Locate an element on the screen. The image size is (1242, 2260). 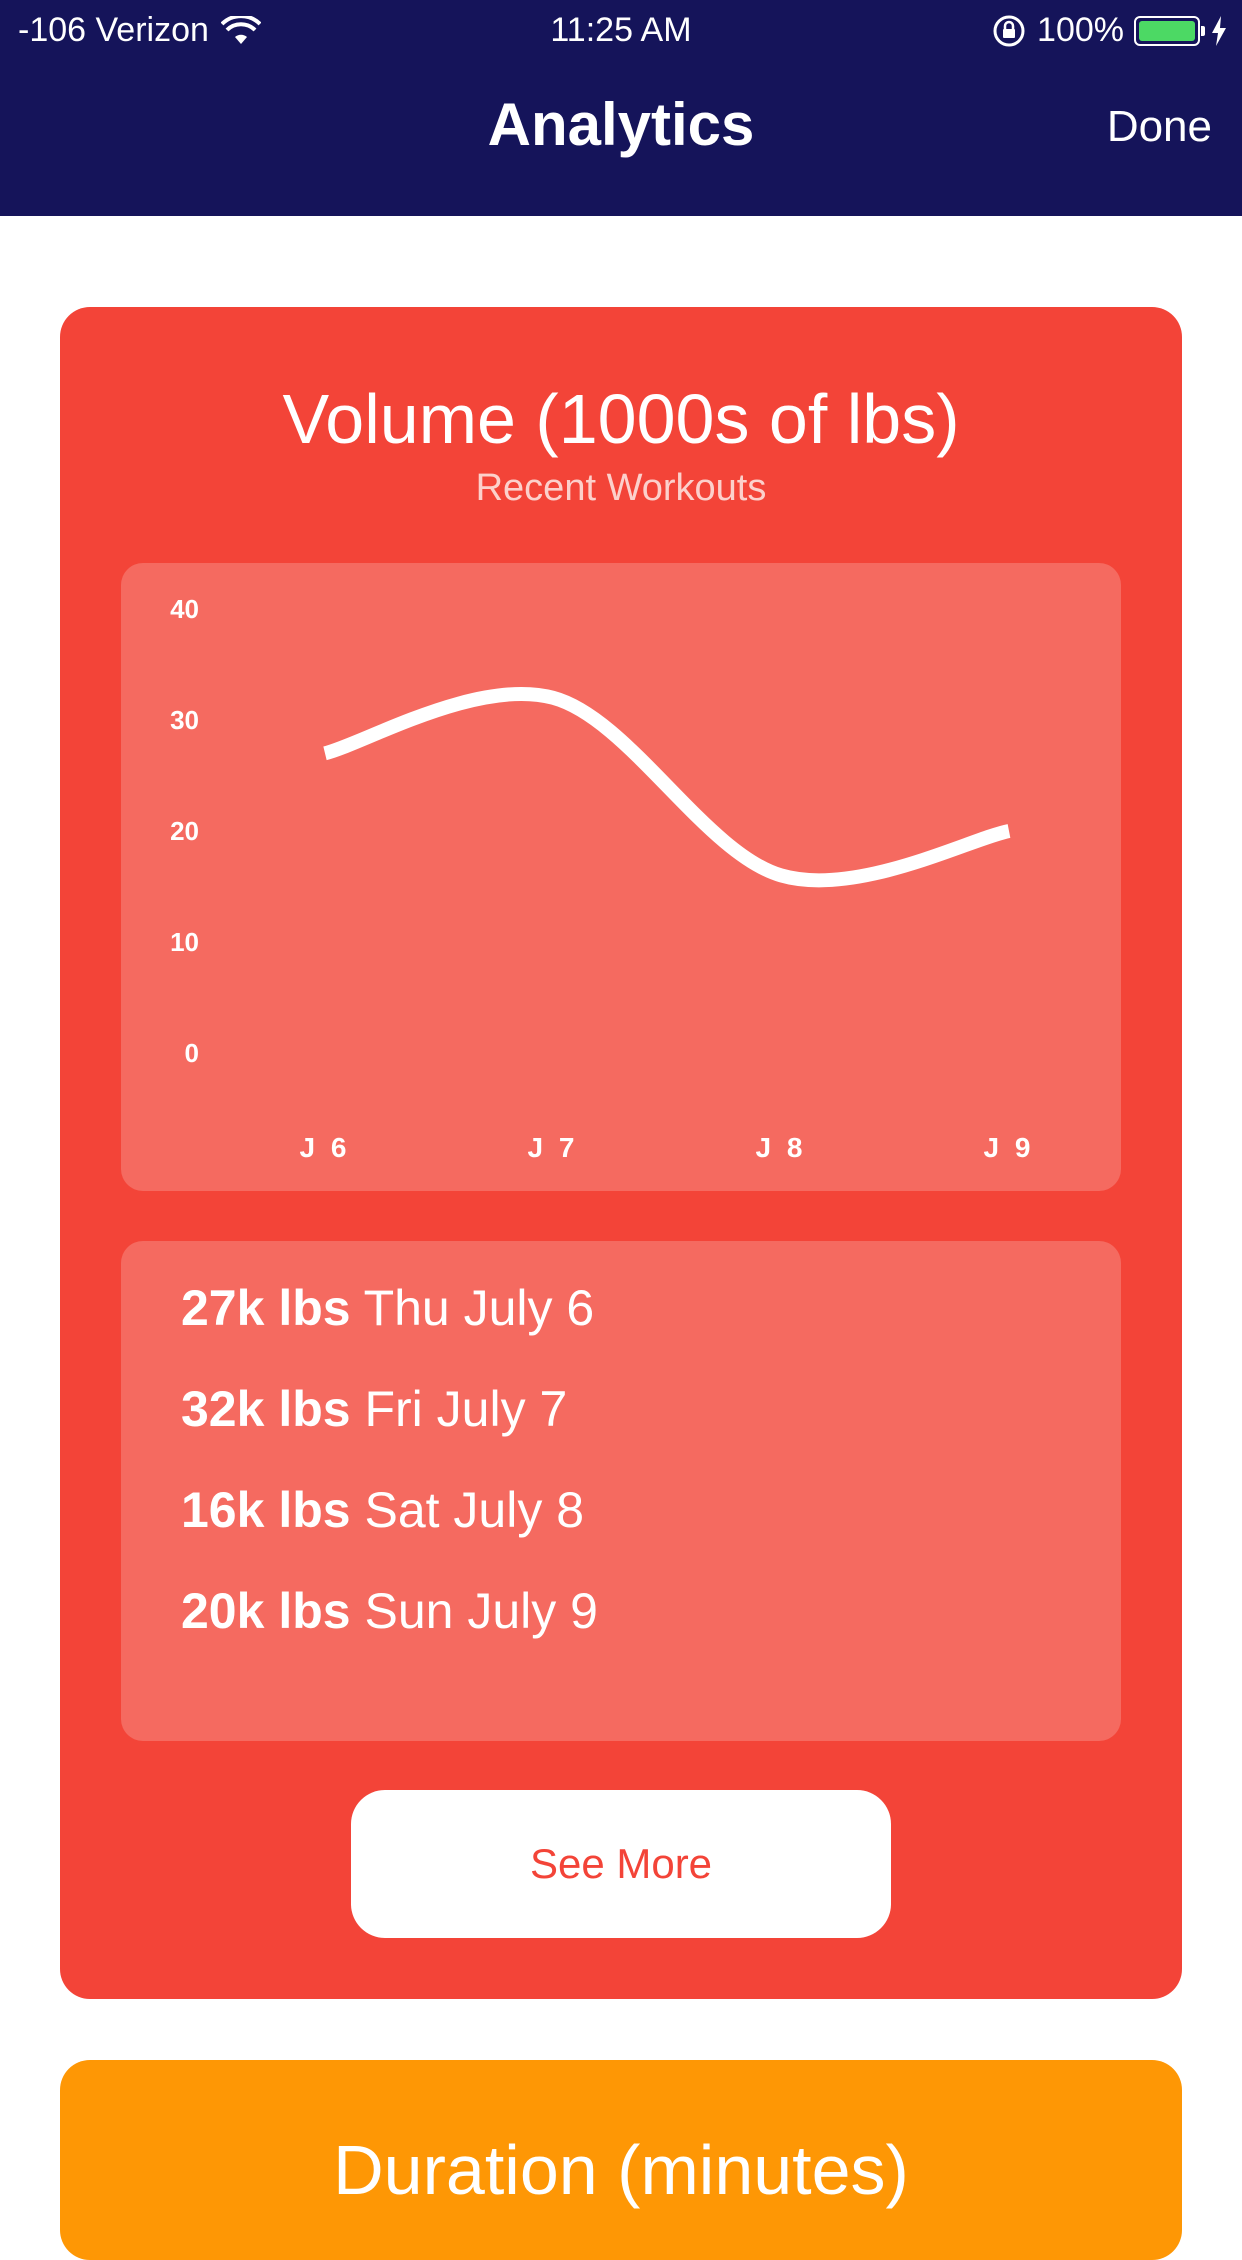
list-item: 20k lbs Sun July 9 is located at coordinates (389, 1611).